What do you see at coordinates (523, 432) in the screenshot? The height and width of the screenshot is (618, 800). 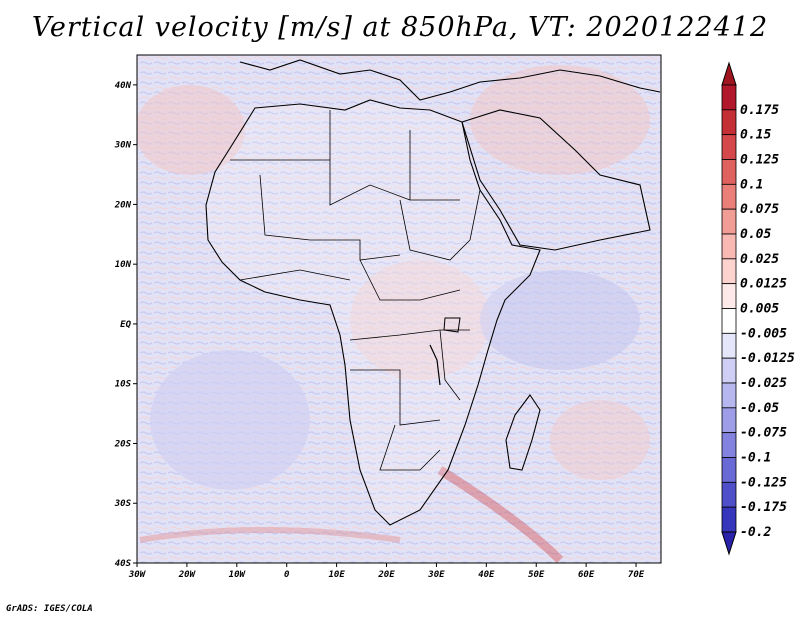 I see `madagascar-coastline` at bounding box center [523, 432].